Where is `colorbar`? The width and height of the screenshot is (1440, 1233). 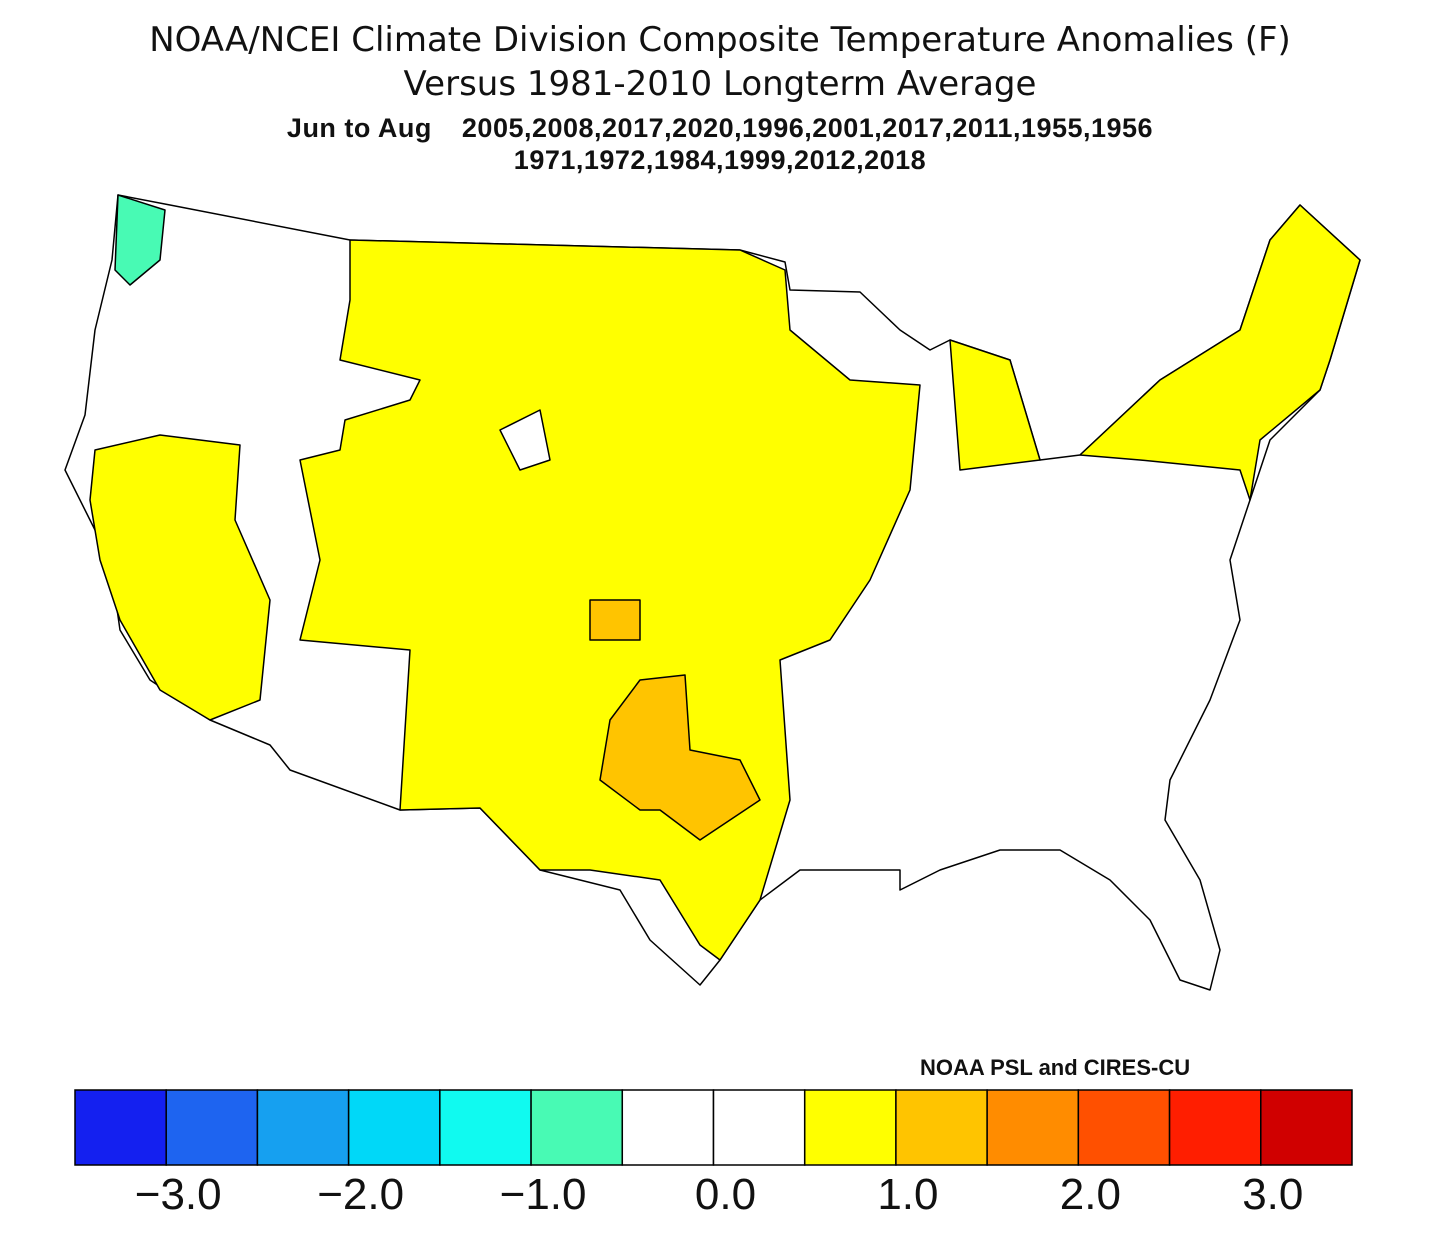
colorbar is located at coordinates (713, 1127).